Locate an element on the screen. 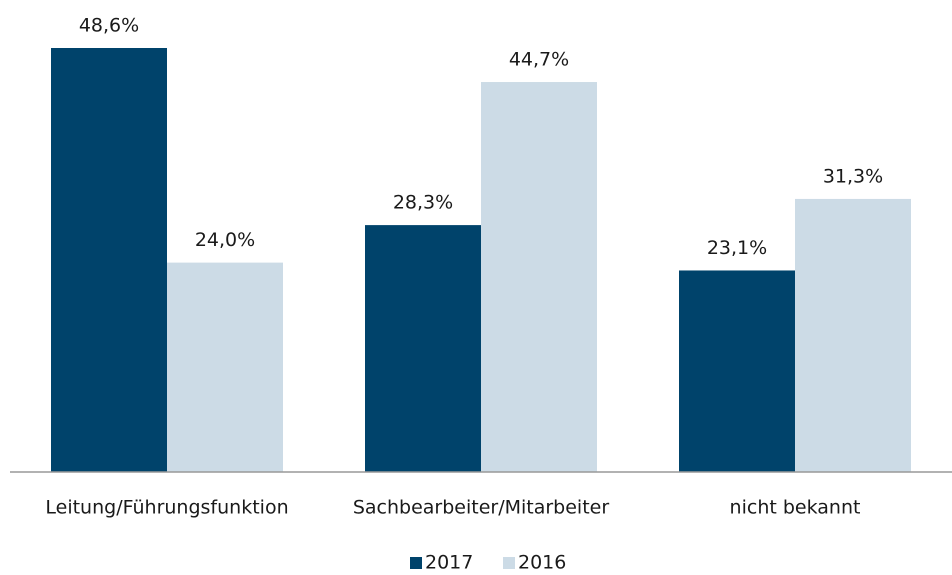 The height and width of the screenshot is (575, 952). x-tick-label: nicht bekannt is located at coordinates (795, 508).